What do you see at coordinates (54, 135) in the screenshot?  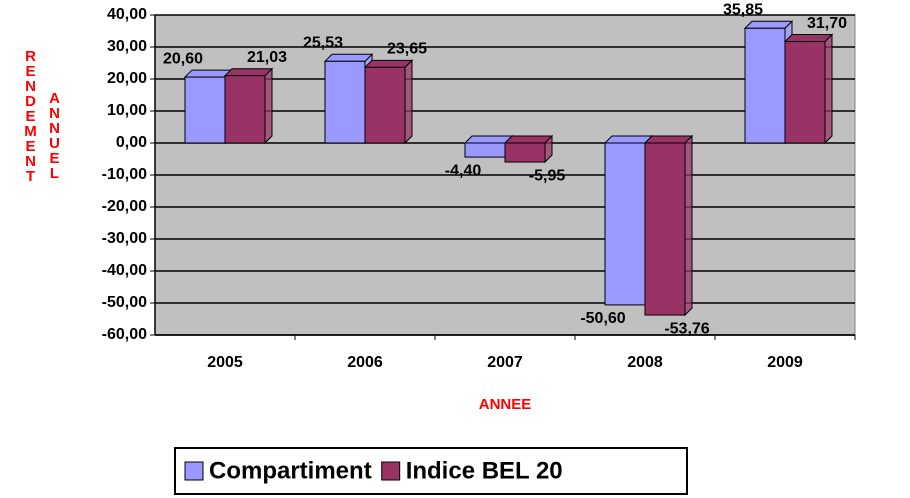 I see `y-axis-label: ANNUEL` at bounding box center [54, 135].